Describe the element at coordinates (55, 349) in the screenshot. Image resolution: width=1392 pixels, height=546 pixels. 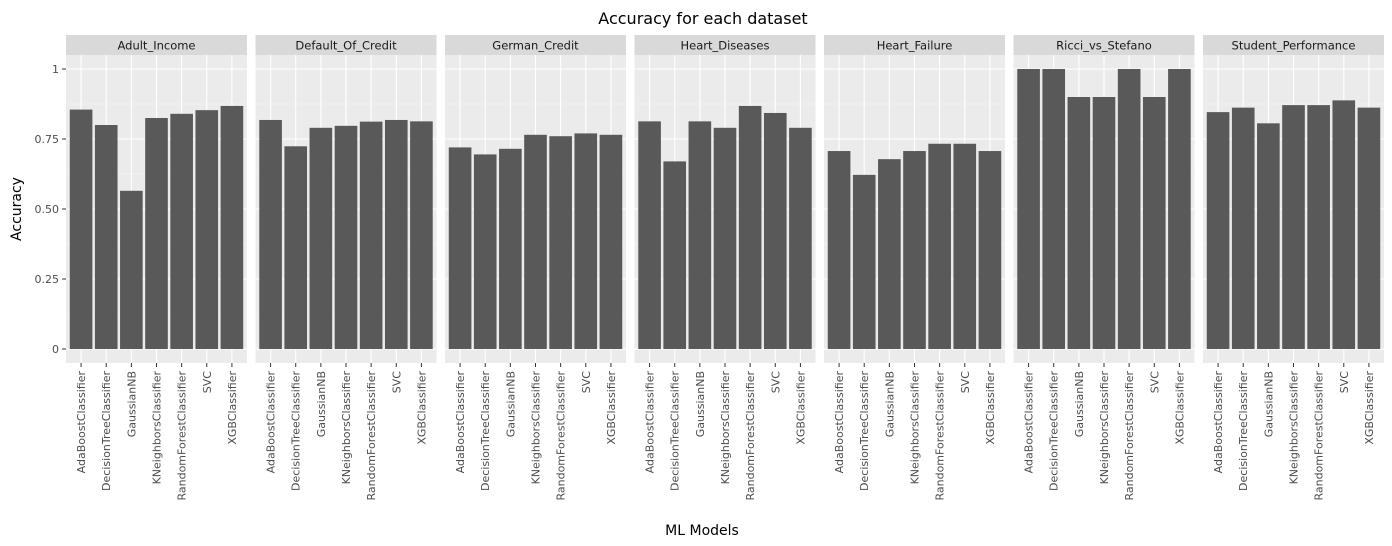
I see `y-tick-label: 0` at that location.